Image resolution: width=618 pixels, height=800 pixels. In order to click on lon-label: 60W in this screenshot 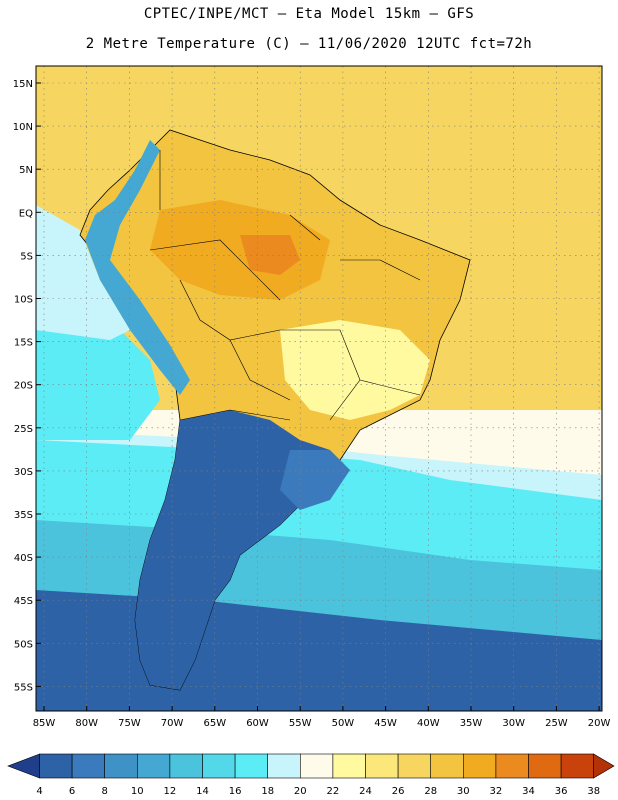, I will do `click(257, 723)`.